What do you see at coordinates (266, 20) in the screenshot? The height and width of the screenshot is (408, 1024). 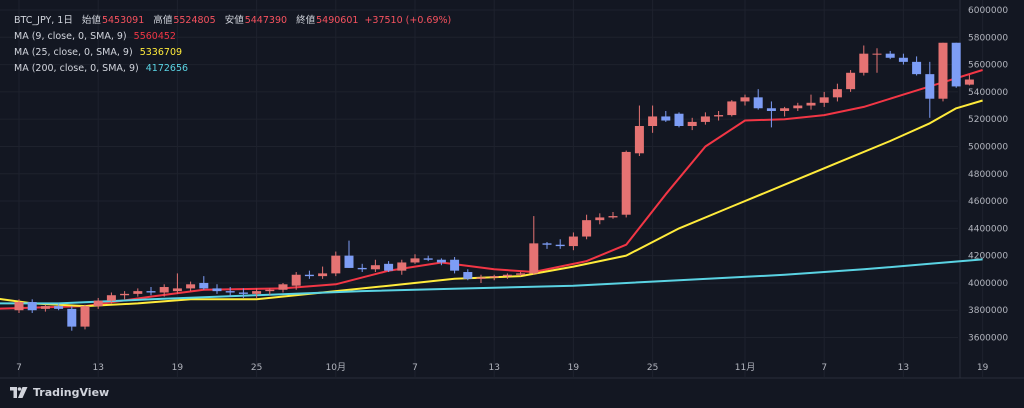 I see `low-value: 5447390` at bounding box center [266, 20].